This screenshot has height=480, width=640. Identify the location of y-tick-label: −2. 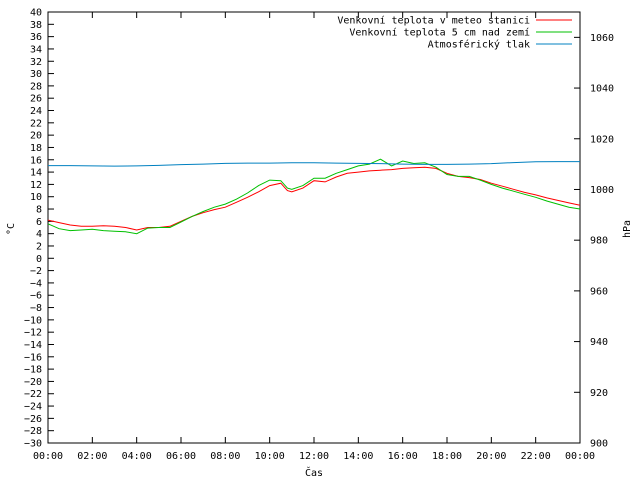
(36, 271).